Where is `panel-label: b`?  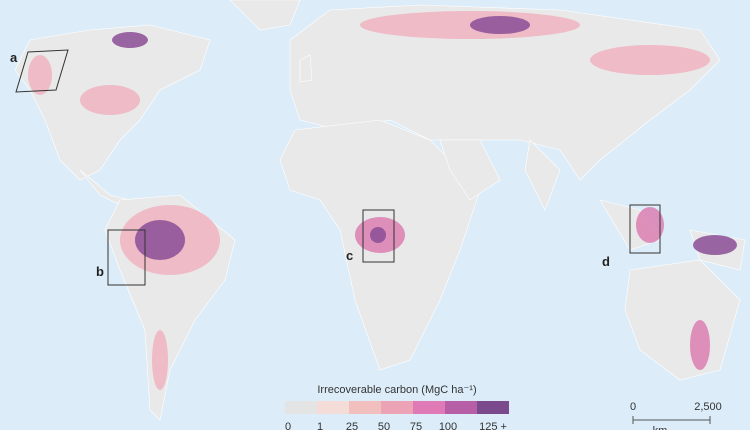 panel-label: b is located at coordinates (100, 271).